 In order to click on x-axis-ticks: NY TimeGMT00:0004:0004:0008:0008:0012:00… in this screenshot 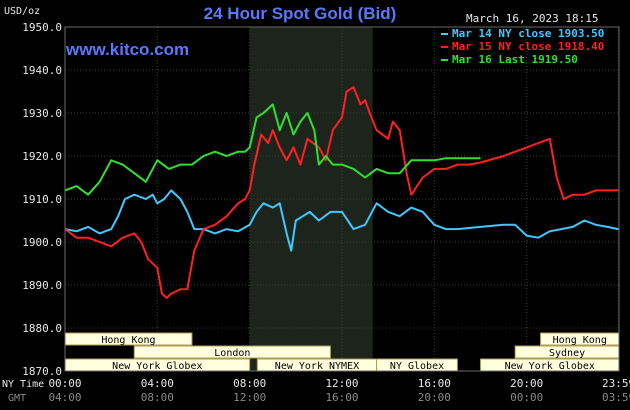, I will do `click(316, 390)`.